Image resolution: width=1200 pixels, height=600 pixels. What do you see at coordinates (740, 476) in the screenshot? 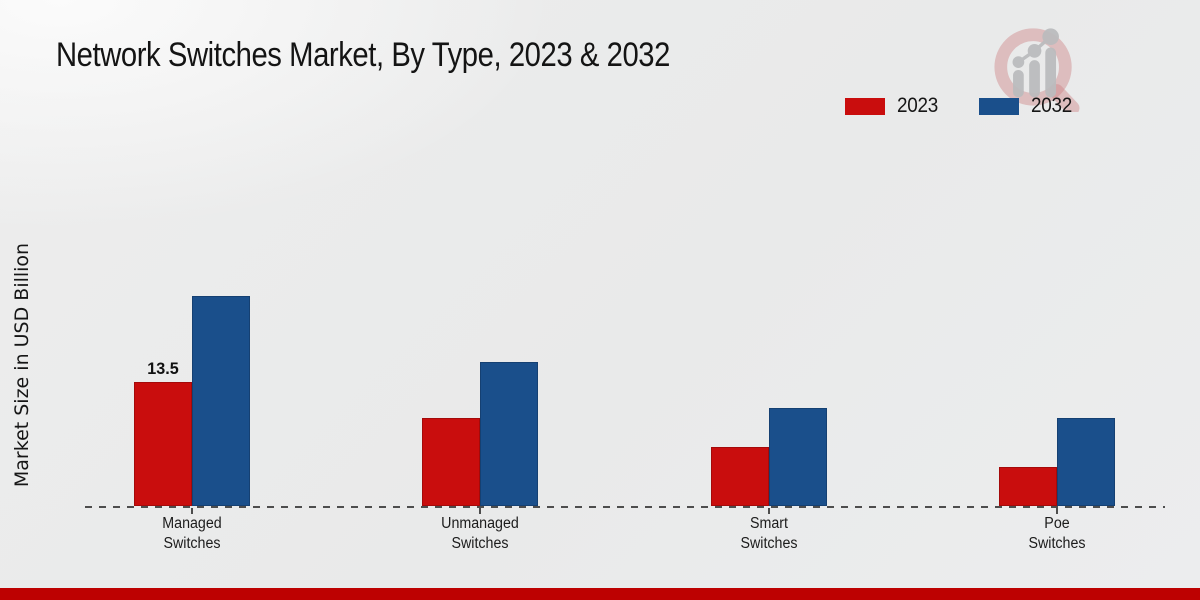
I see `bar-2023-smart-switches` at bounding box center [740, 476].